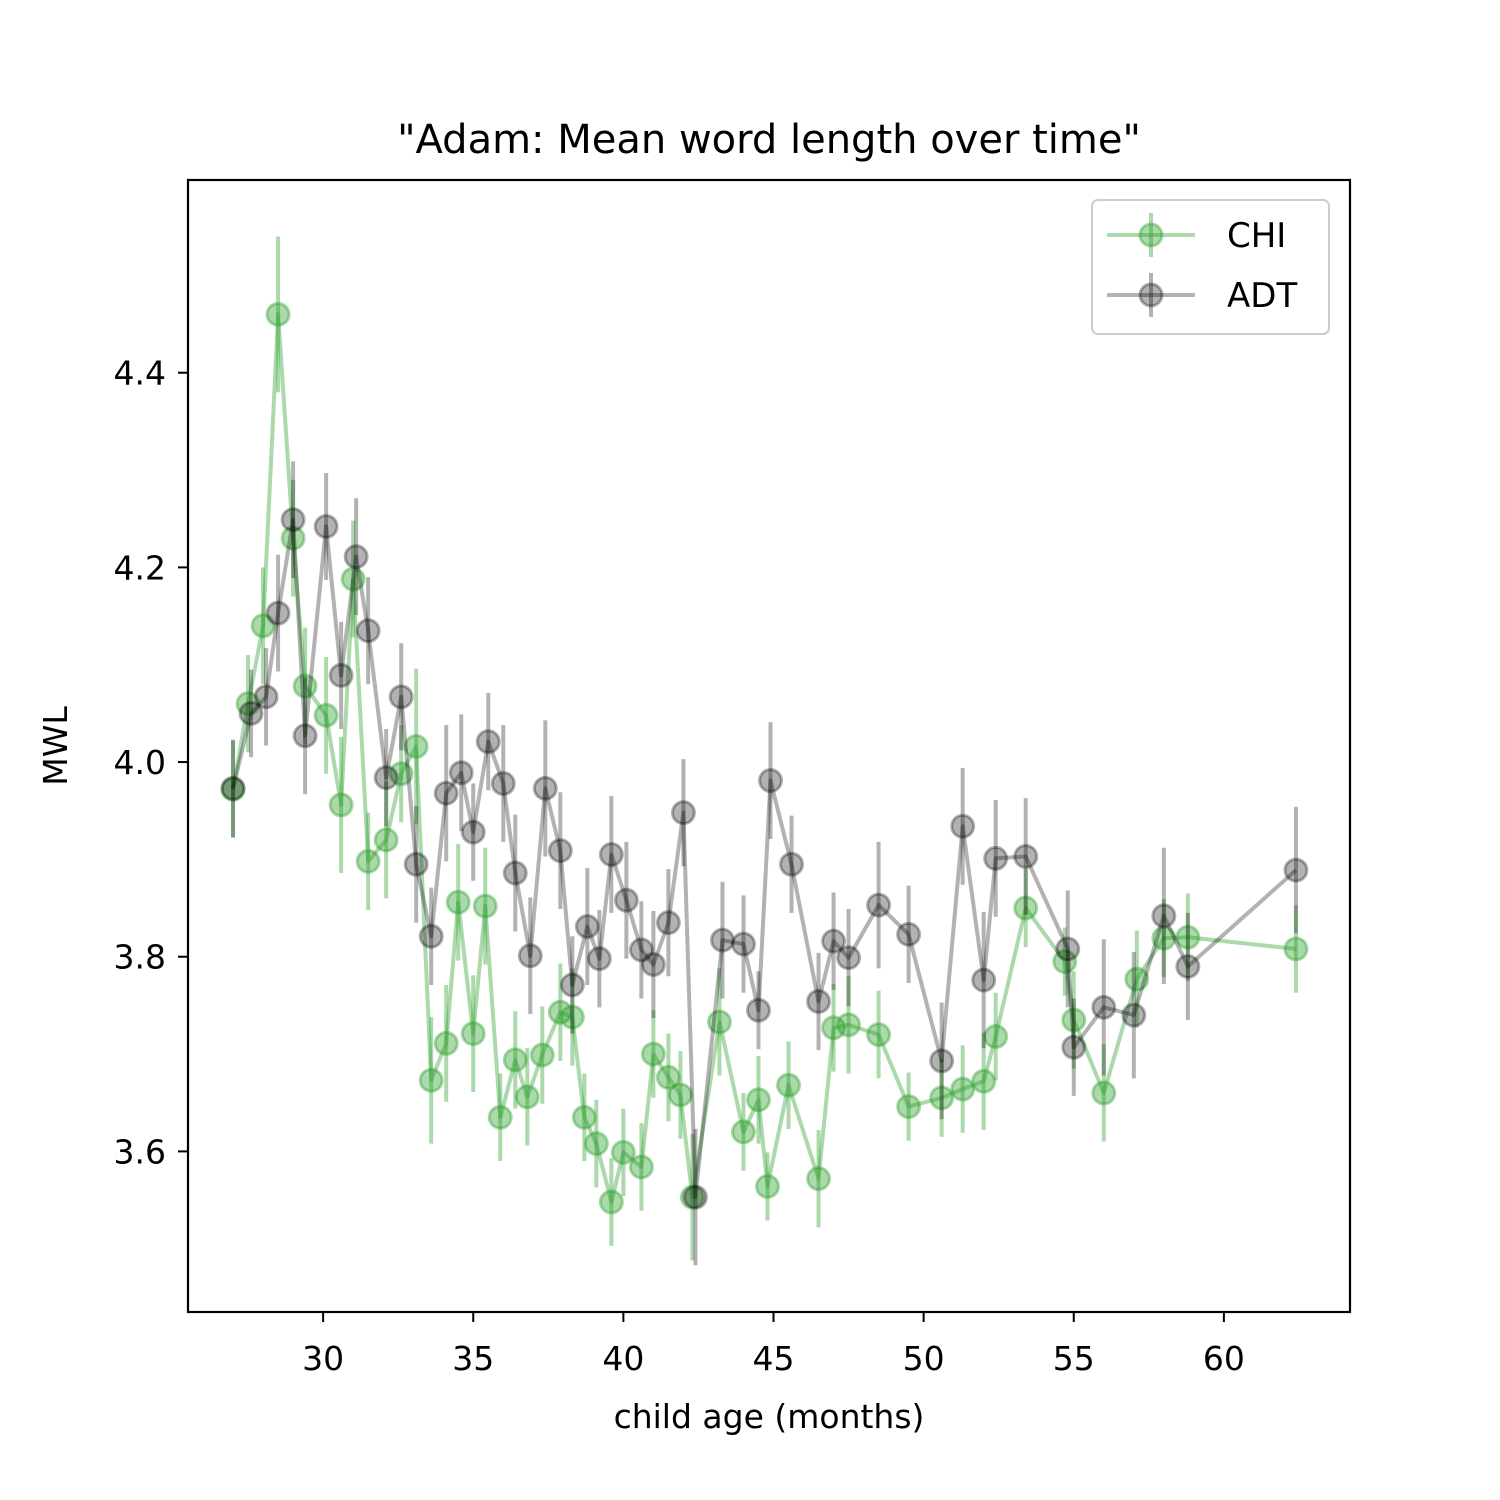  I want to click on y-tick-label: 4.0, so click(140, 762).